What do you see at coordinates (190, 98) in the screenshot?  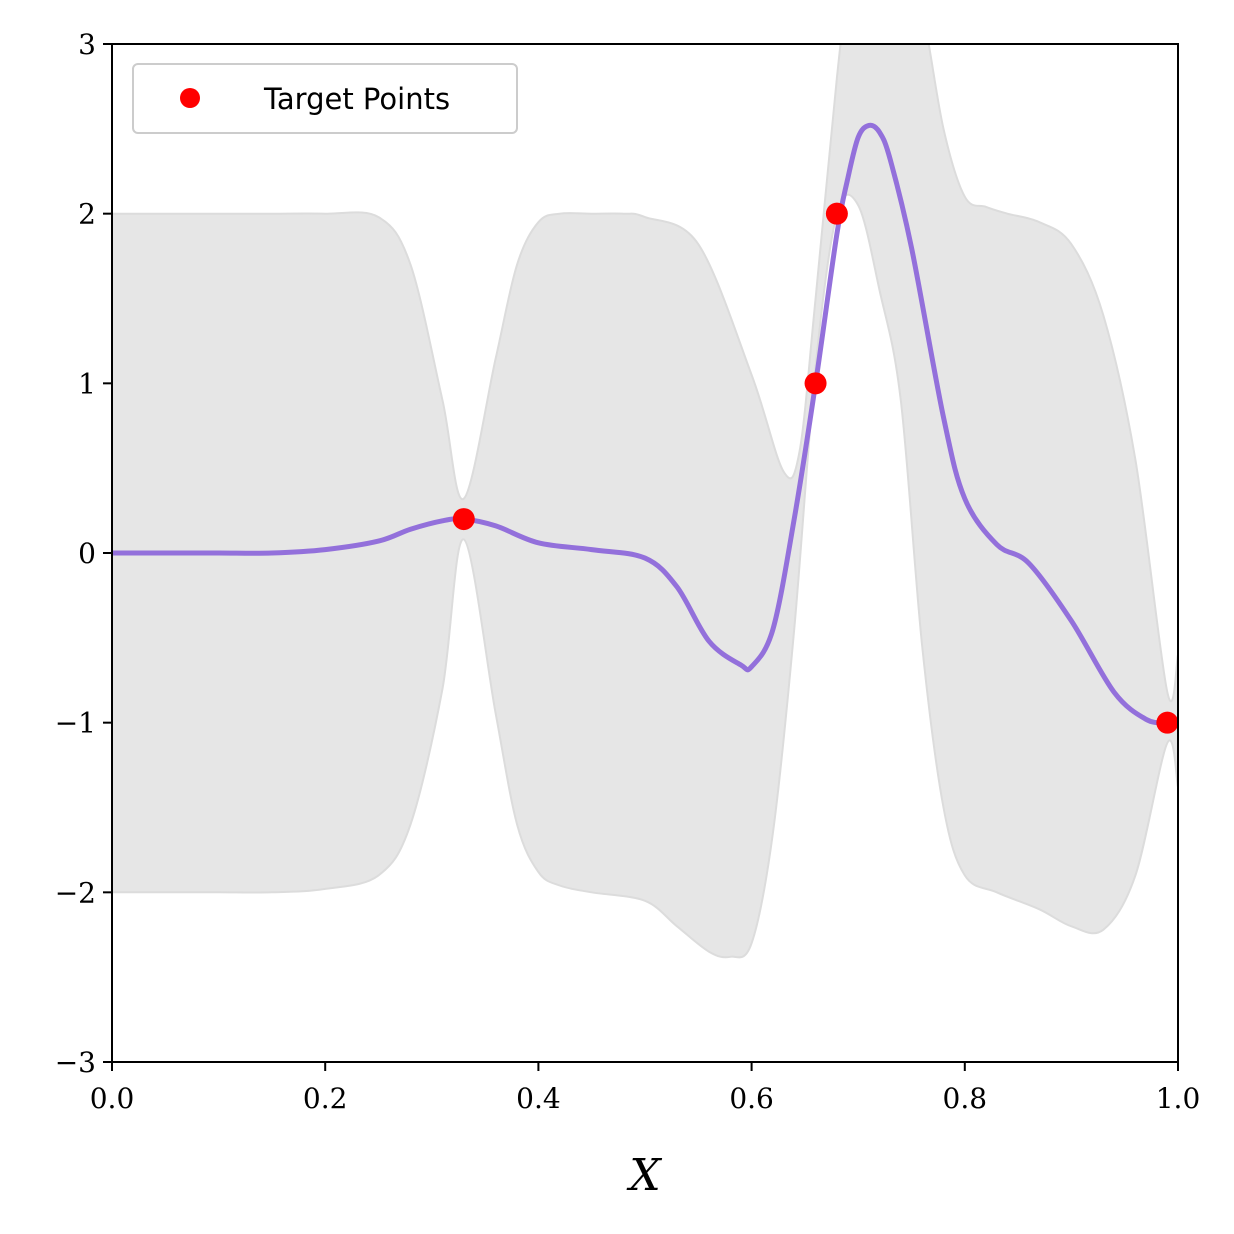 I see `legend-marker` at bounding box center [190, 98].